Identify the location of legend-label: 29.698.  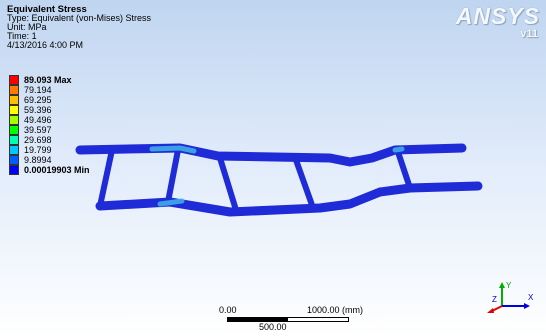
(38, 140).